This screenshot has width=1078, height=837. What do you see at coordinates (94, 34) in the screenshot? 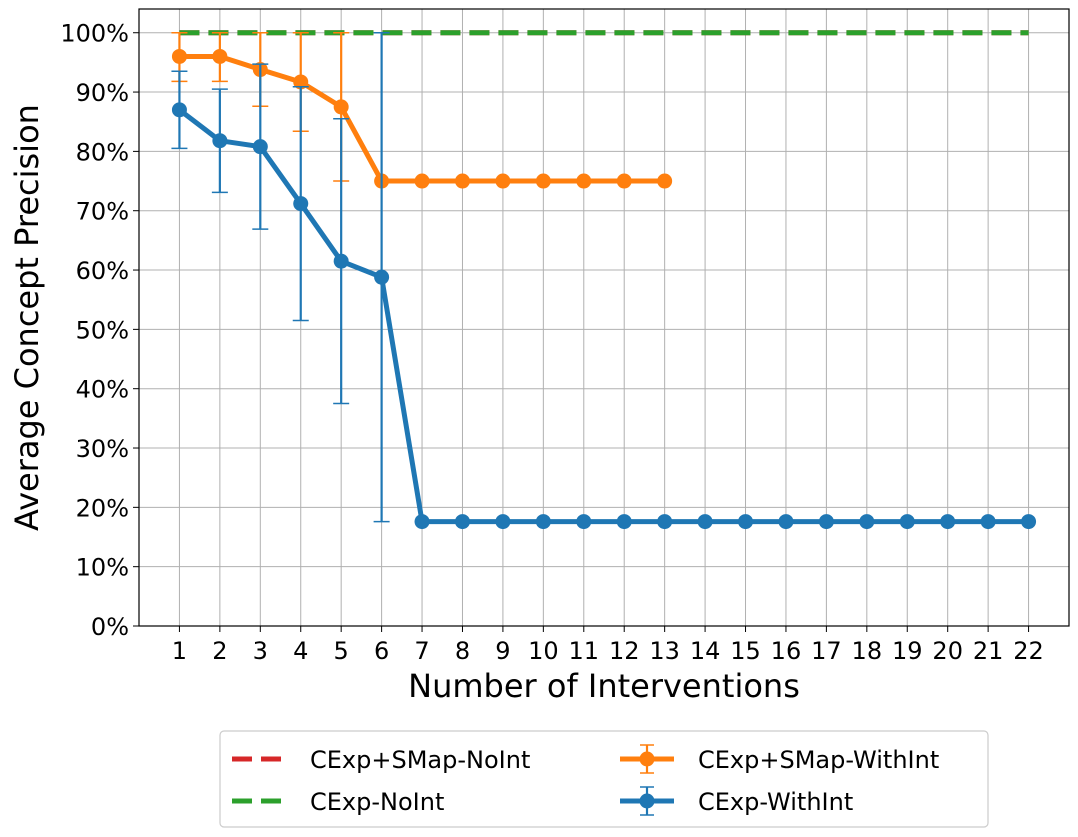
I see `y-tick-label: 100%` at bounding box center [94, 34].